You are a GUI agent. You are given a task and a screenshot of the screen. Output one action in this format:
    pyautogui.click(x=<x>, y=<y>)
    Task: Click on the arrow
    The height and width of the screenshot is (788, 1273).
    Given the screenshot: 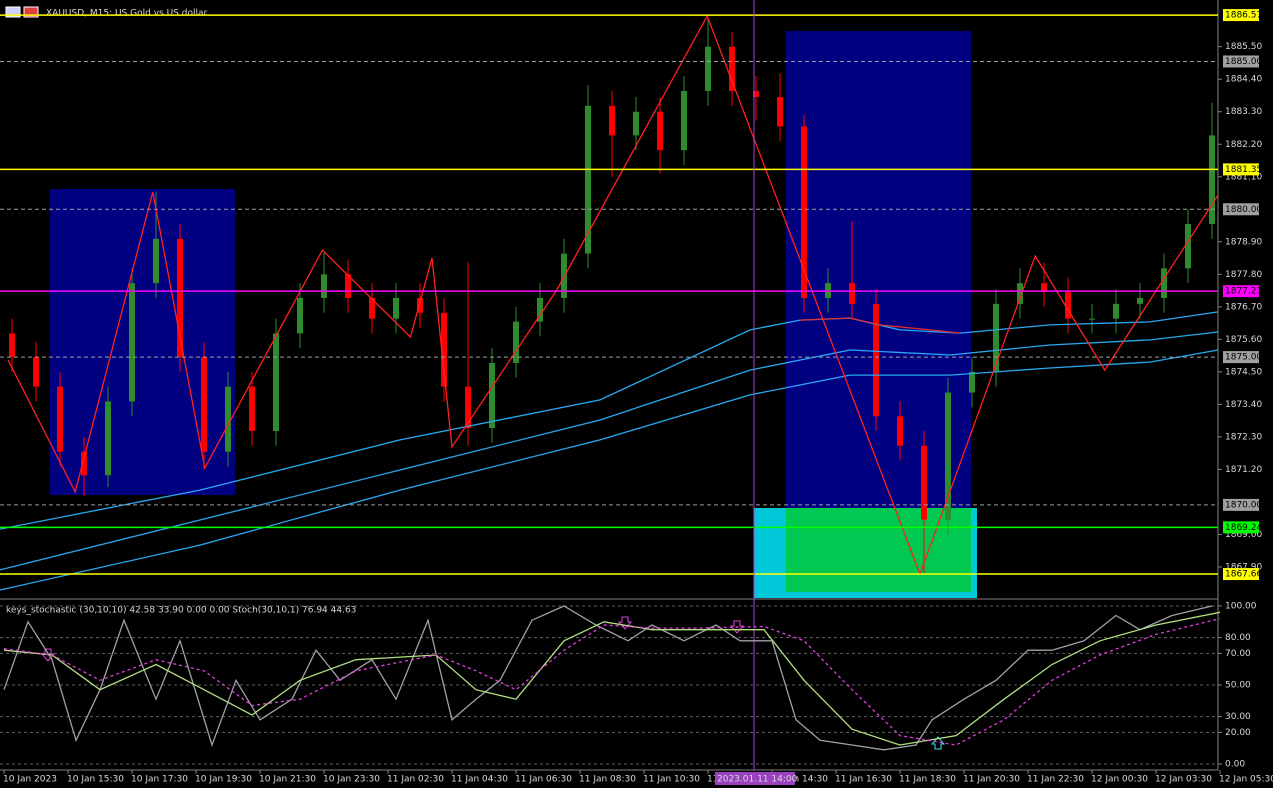 What is the action you would take?
    pyautogui.click(x=938, y=743)
    